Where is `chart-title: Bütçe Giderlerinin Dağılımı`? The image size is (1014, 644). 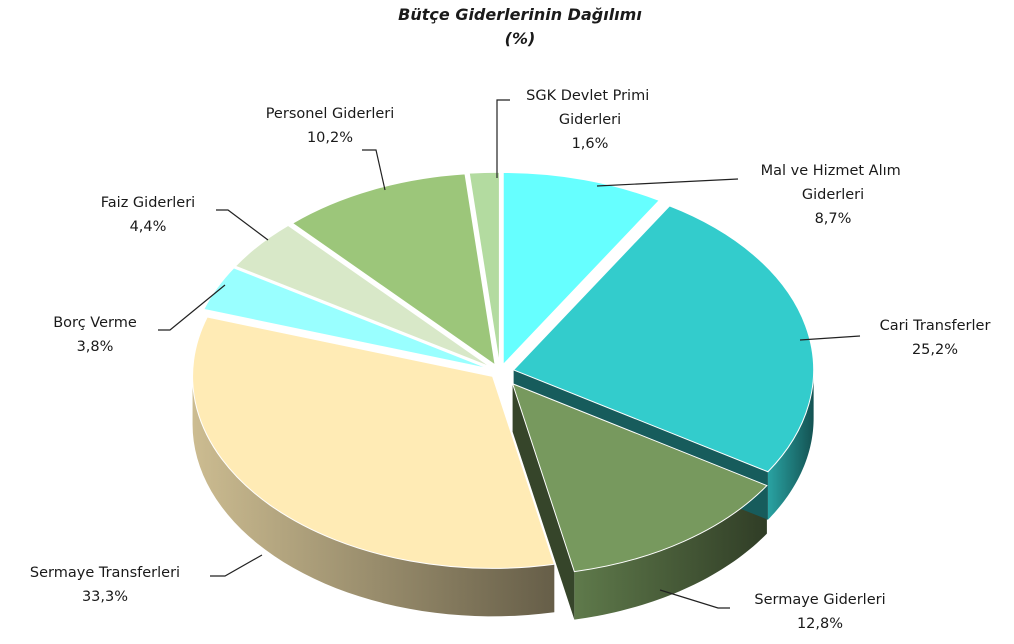
chart-title: Bütçe Giderlerinin Dağılımı is located at coordinates (520, 14).